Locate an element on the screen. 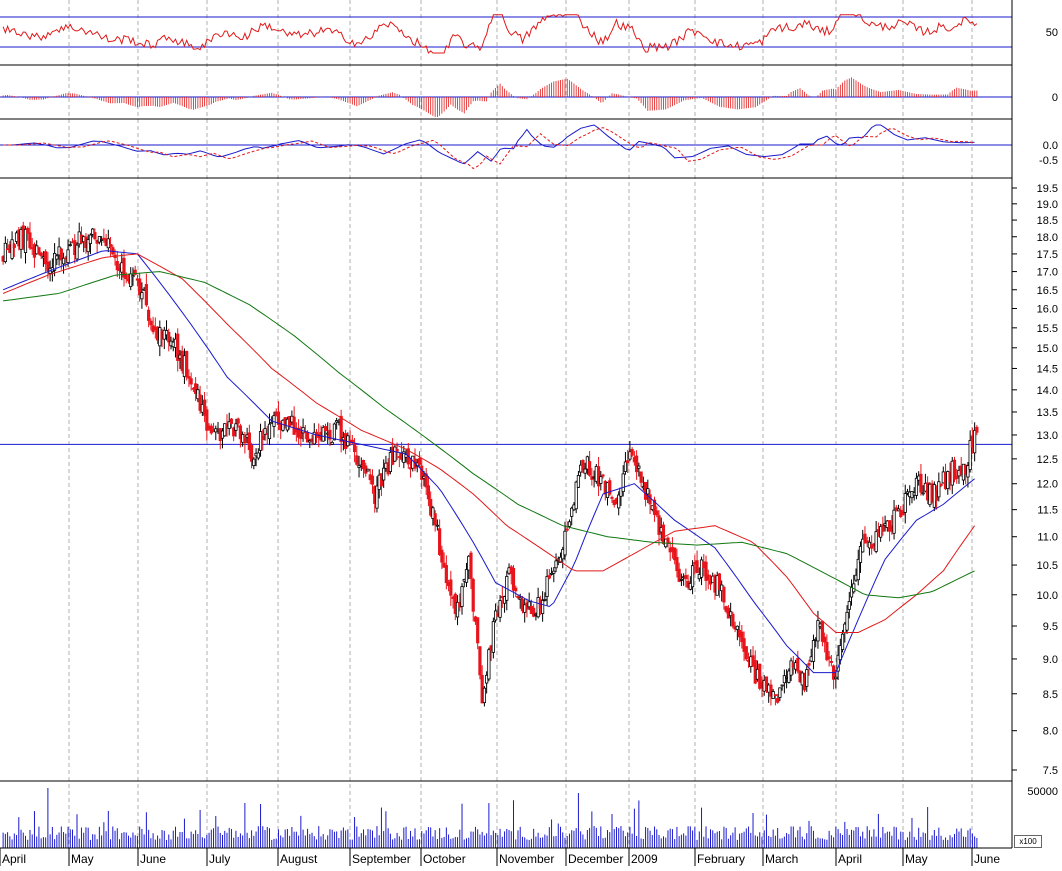 This screenshot has width=1062, height=871. price-tick-label: 11.0 is located at coordinates (1047, 538).